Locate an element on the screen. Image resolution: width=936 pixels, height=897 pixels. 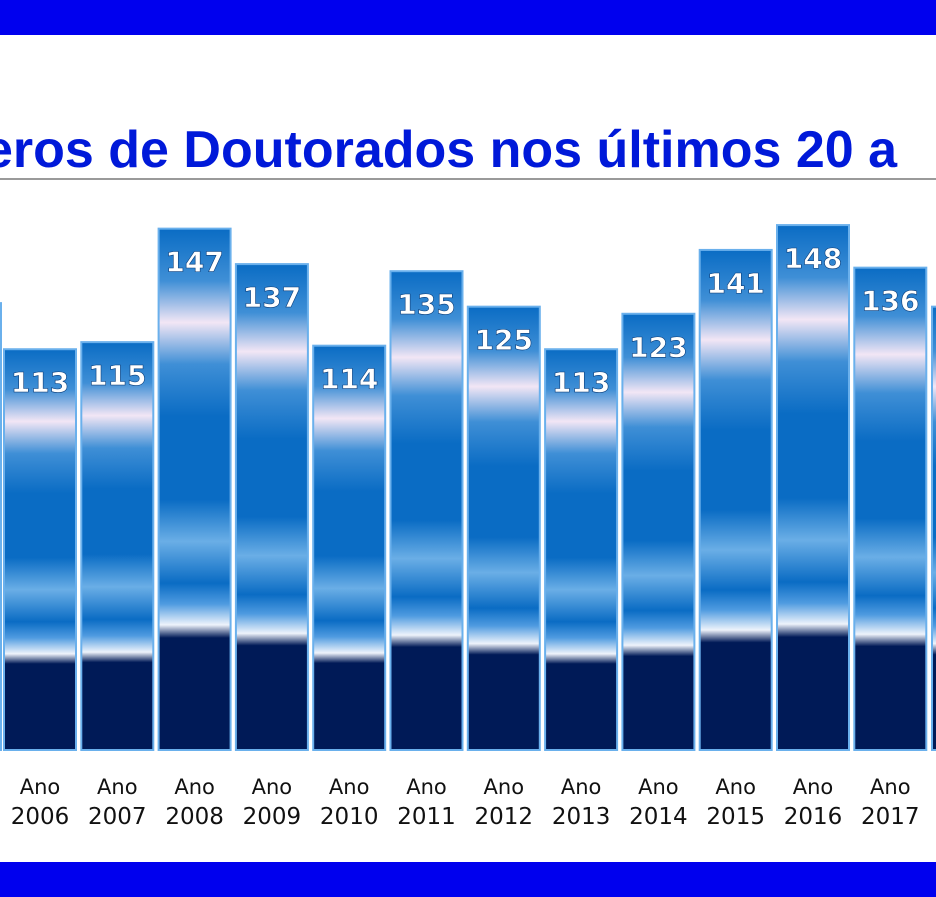
data-label: 135 is located at coordinates (426, 304).